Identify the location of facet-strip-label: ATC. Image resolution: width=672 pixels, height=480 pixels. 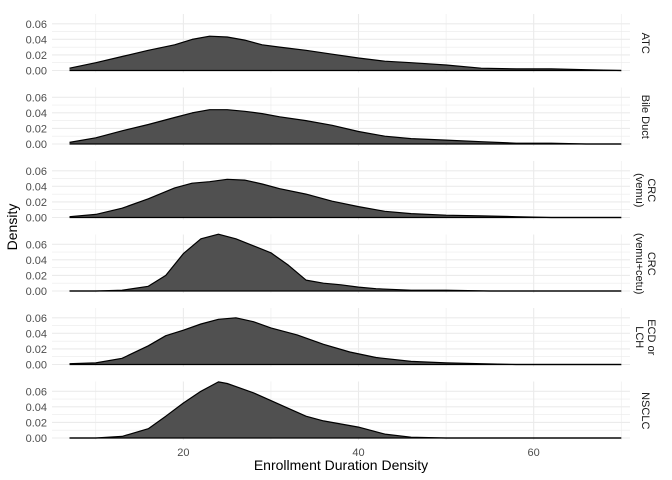
(645, 43).